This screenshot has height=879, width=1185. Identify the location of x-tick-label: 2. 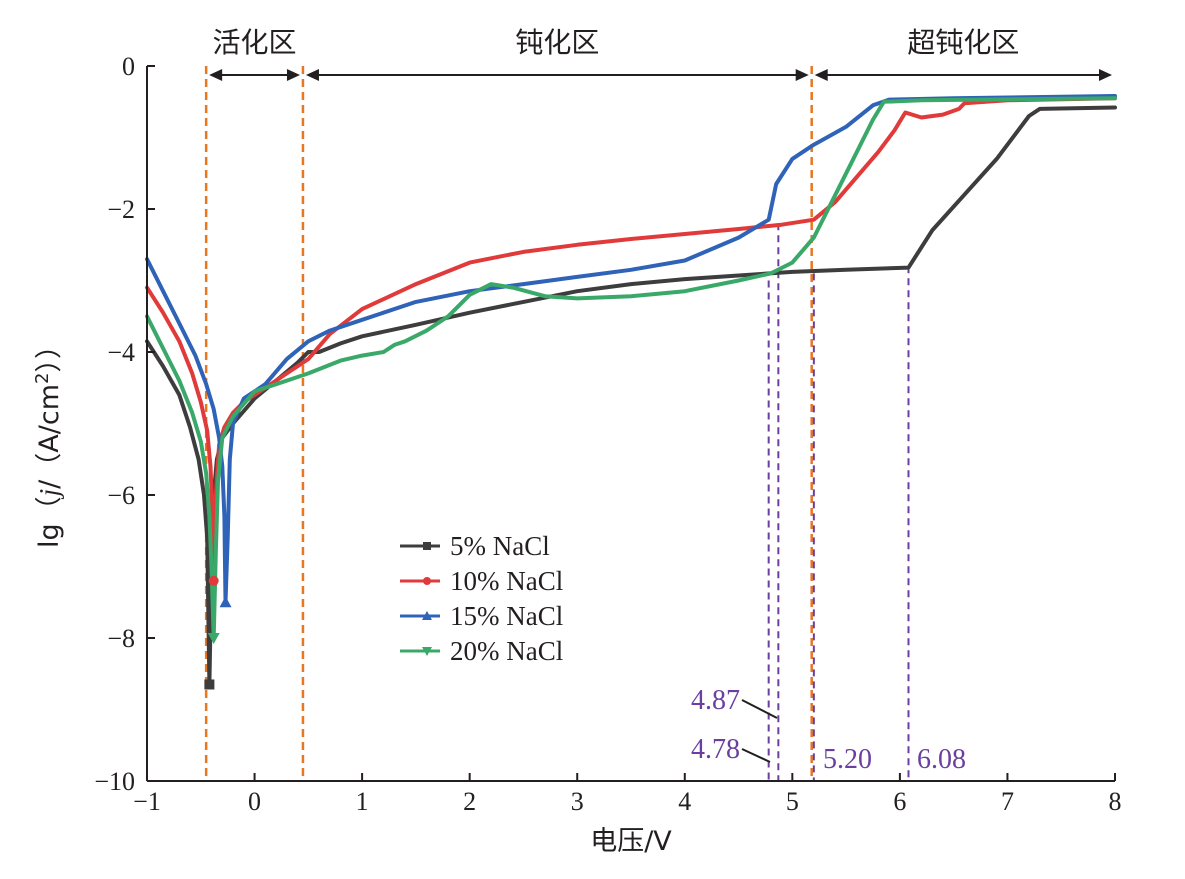
(469, 801).